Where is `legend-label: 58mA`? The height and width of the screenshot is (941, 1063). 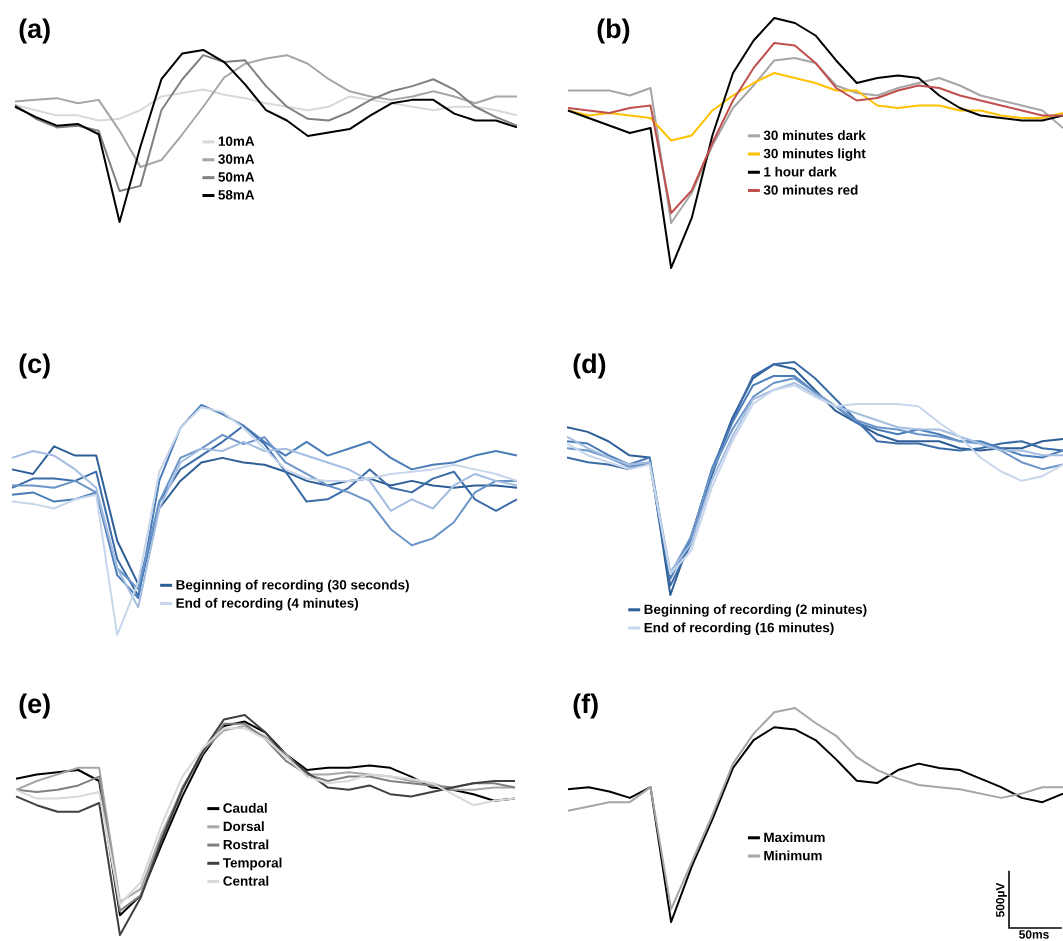
legend-label: 58mA is located at coordinates (236, 195).